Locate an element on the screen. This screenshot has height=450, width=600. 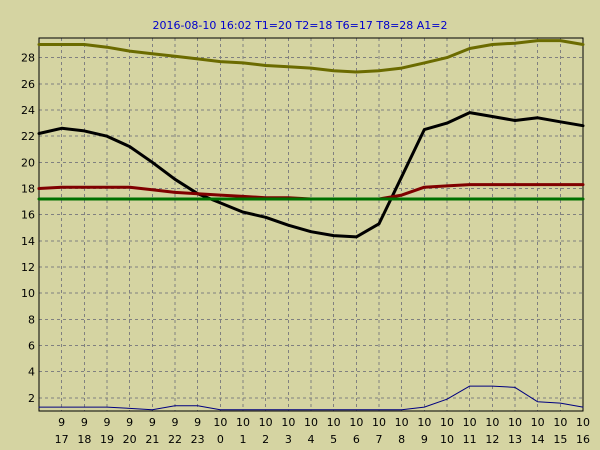
y-tick-label: 2 is located at coordinates (31, 398).